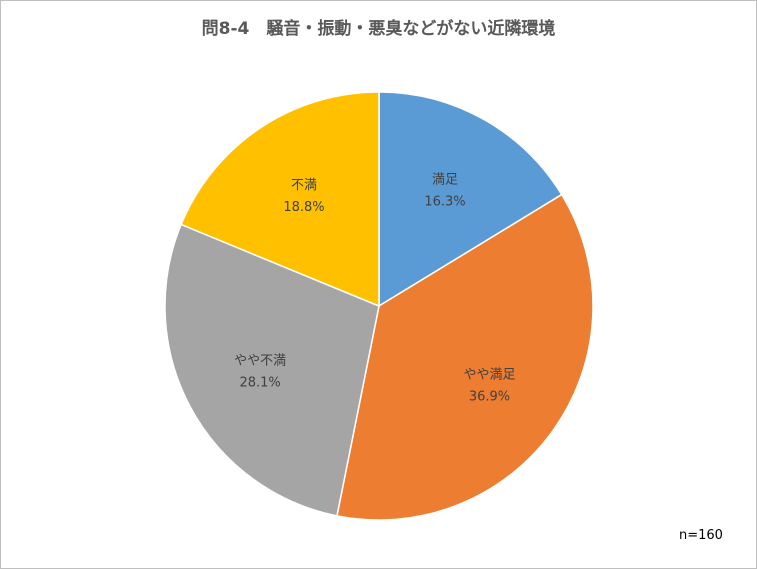 Image resolution: width=757 pixels, height=569 pixels. What do you see at coordinates (445, 179) in the screenshot?
I see `slice-category-label-manzoku: 満足` at bounding box center [445, 179].